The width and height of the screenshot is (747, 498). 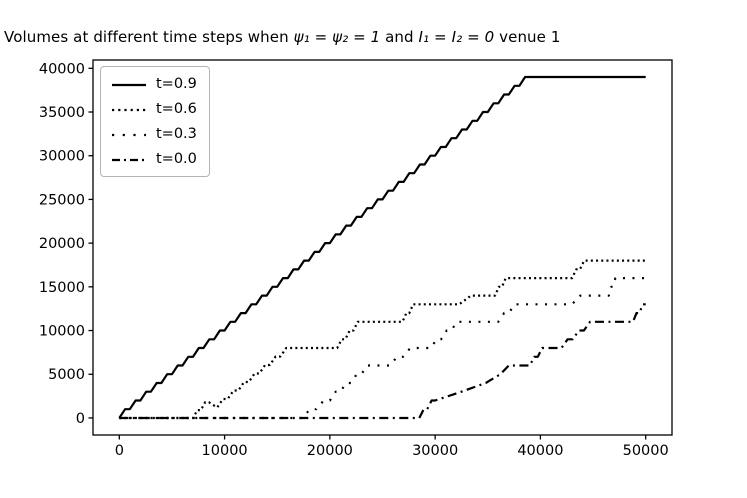 What do you see at coordinates (456, 37) in the screenshot?
I see `title-math-inventory: I₁ = I₂ = 0` at bounding box center [456, 37].